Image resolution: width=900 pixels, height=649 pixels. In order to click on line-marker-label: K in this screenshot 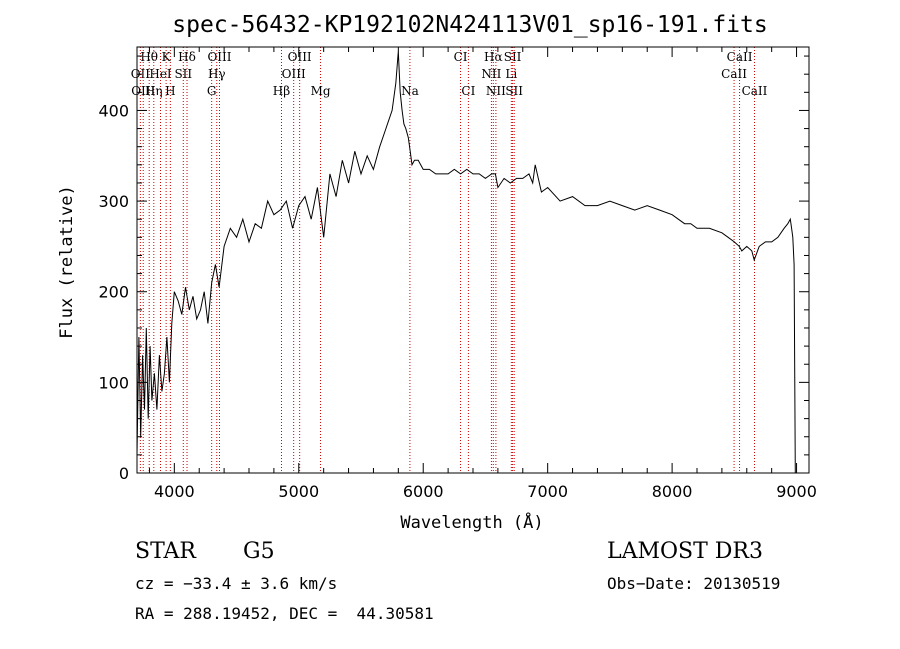, I will do `click(167, 57)`.